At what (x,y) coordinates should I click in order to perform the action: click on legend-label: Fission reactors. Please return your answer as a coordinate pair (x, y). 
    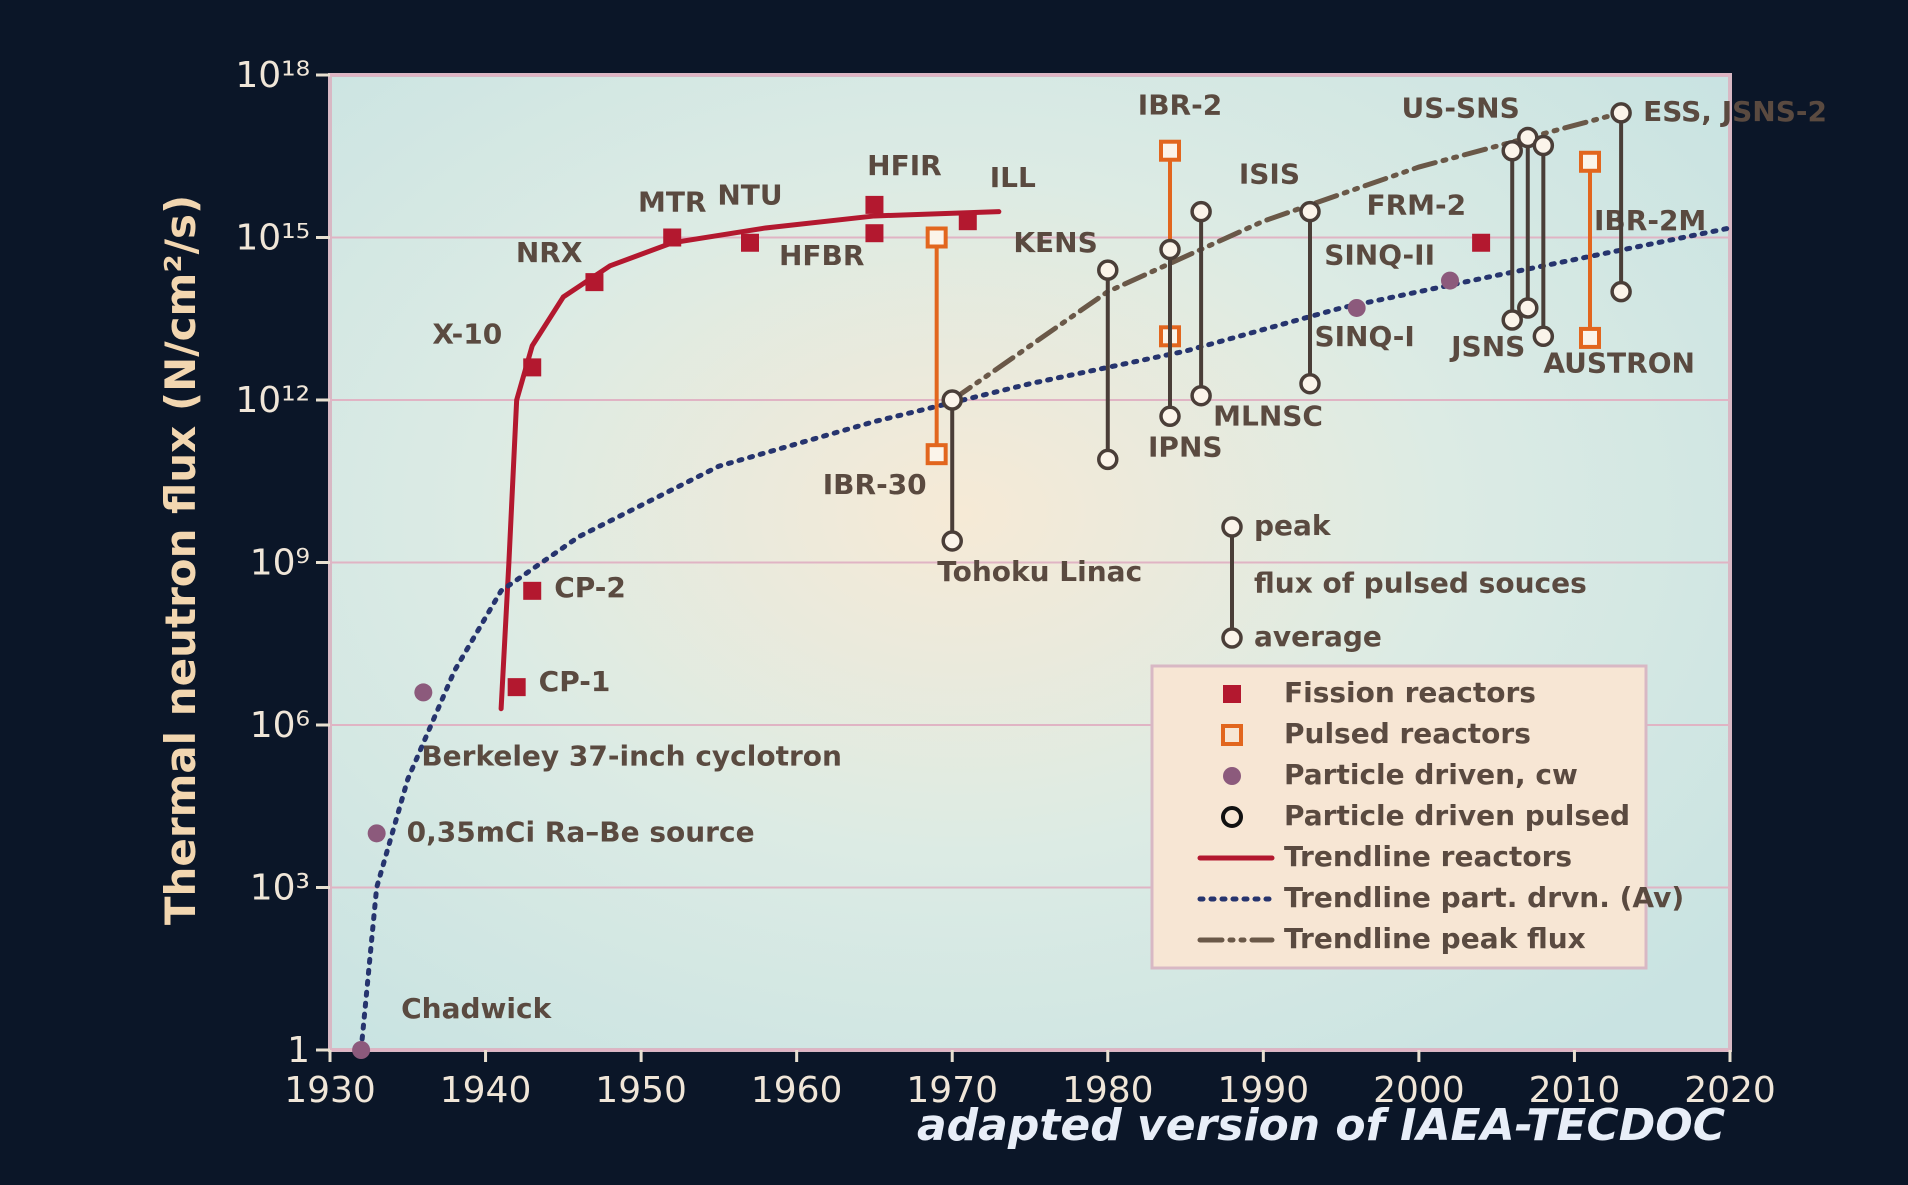
    Looking at the image, I should click on (1410, 692).